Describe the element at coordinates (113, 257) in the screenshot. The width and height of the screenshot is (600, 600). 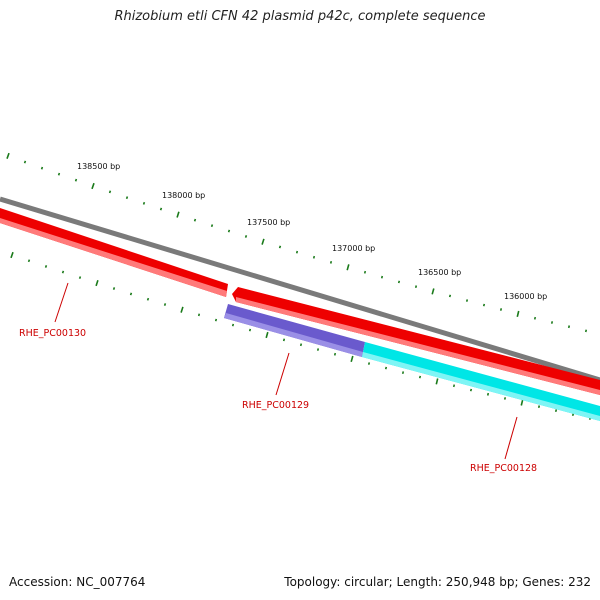
I see `gene-rhe-pc00130-shade` at that location.